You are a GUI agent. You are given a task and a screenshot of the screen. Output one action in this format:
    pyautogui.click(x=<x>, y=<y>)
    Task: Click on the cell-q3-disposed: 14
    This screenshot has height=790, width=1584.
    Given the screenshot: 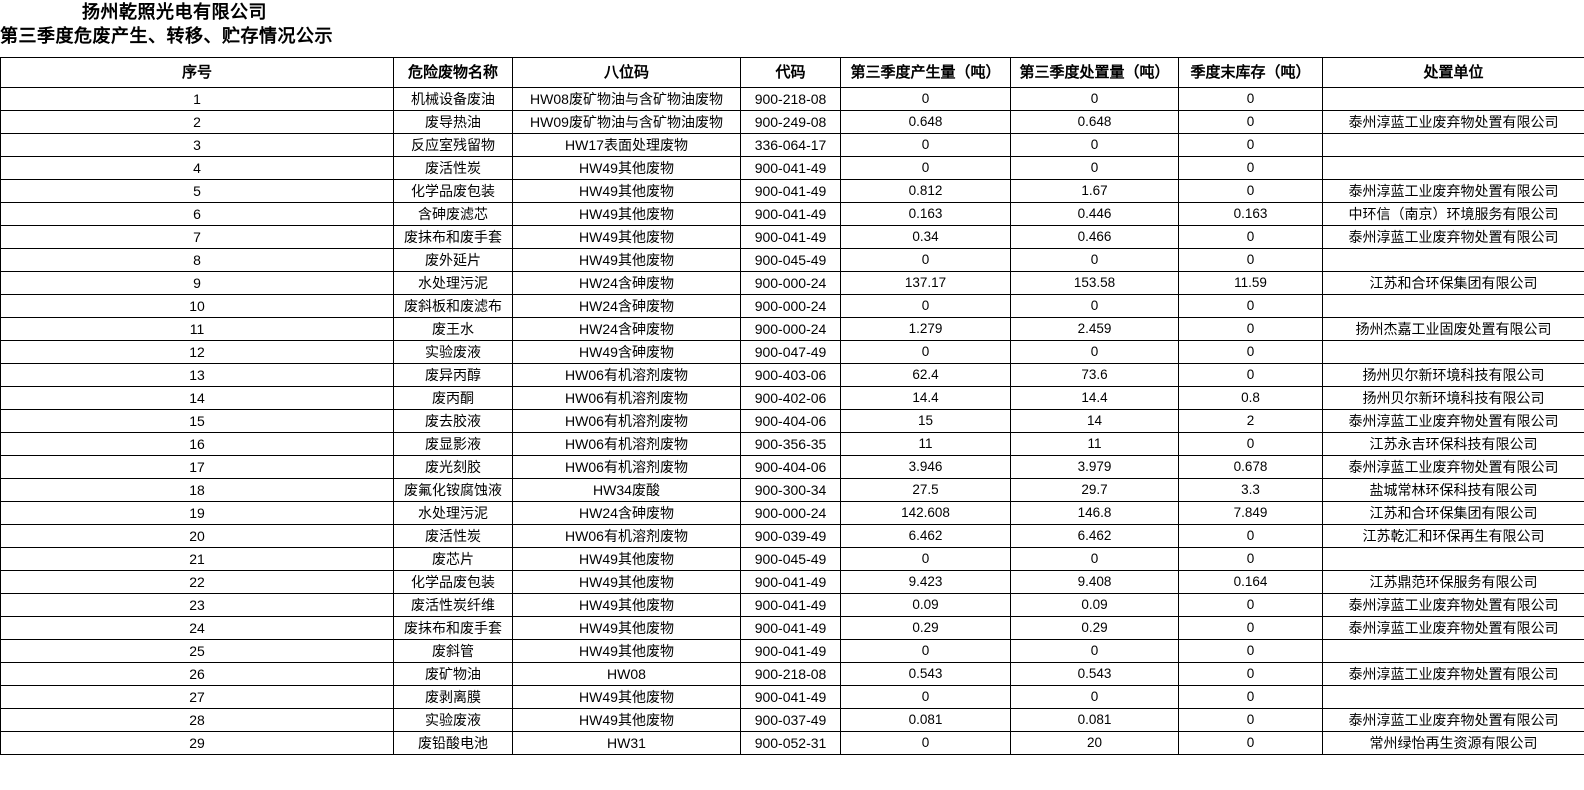 What is the action you would take?
    pyautogui.click(x=1094, y=421)
    